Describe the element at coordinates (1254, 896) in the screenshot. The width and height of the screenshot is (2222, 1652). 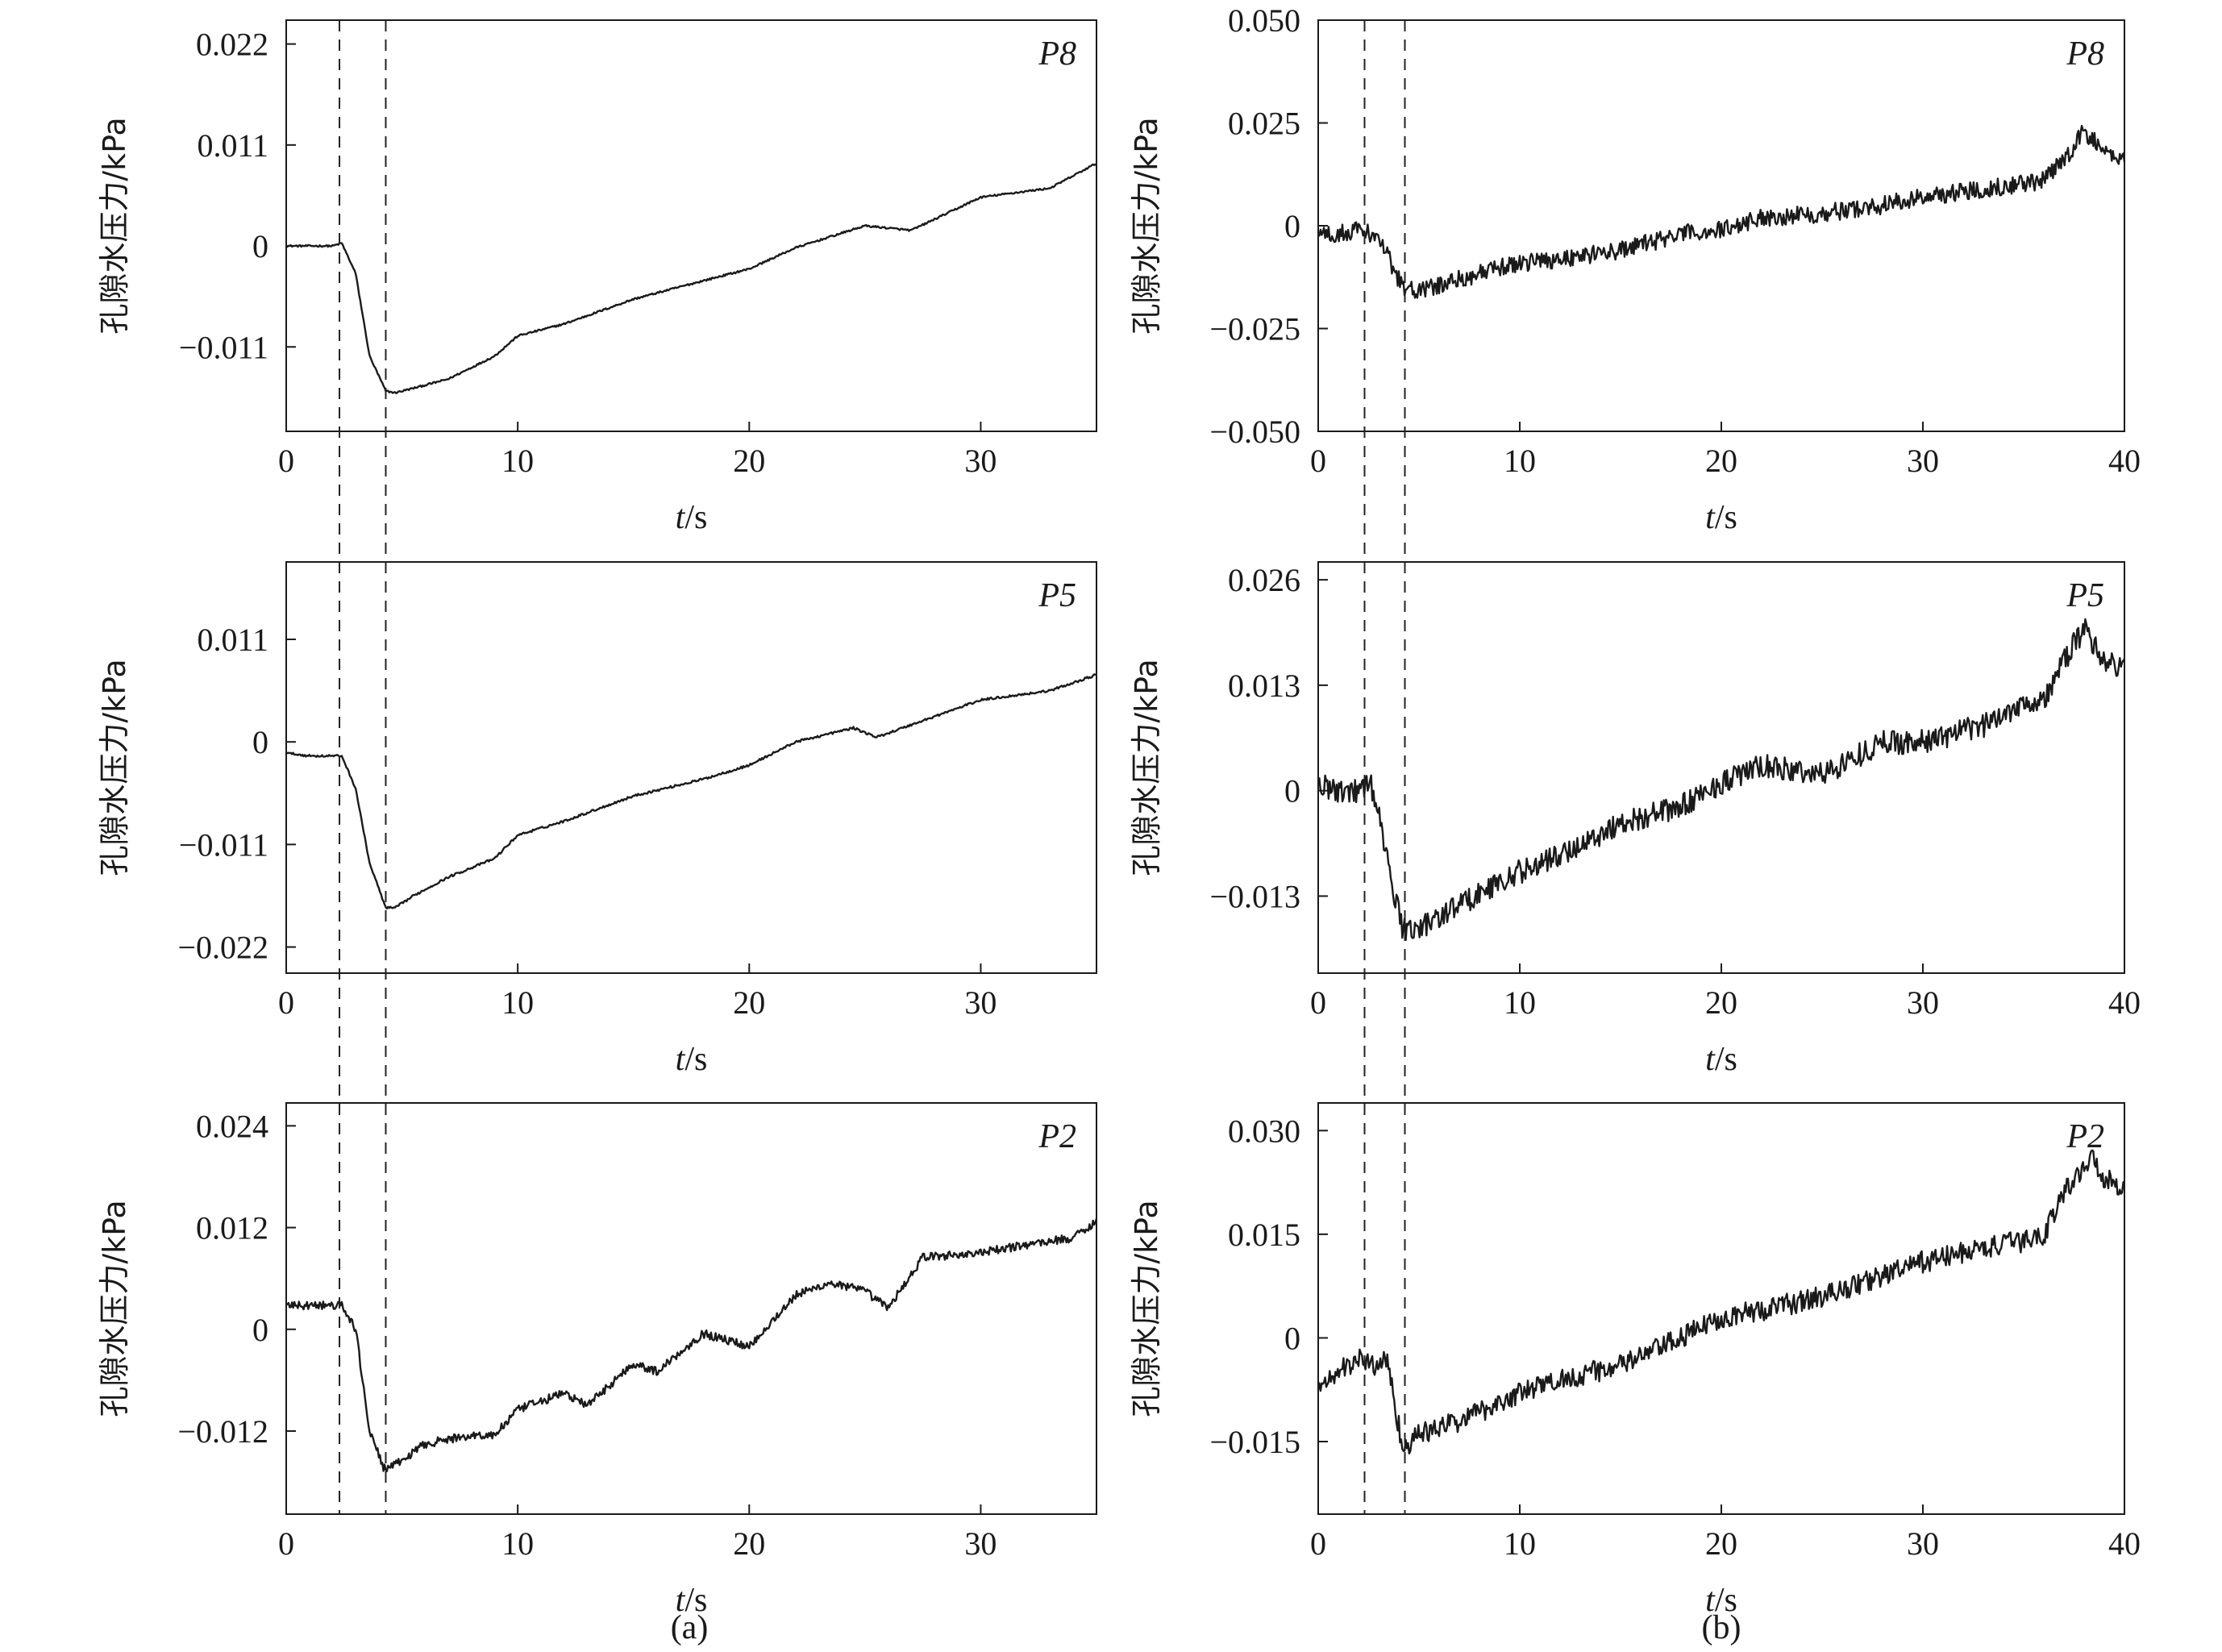
I see `y-tick-label: −0.013` at that location.